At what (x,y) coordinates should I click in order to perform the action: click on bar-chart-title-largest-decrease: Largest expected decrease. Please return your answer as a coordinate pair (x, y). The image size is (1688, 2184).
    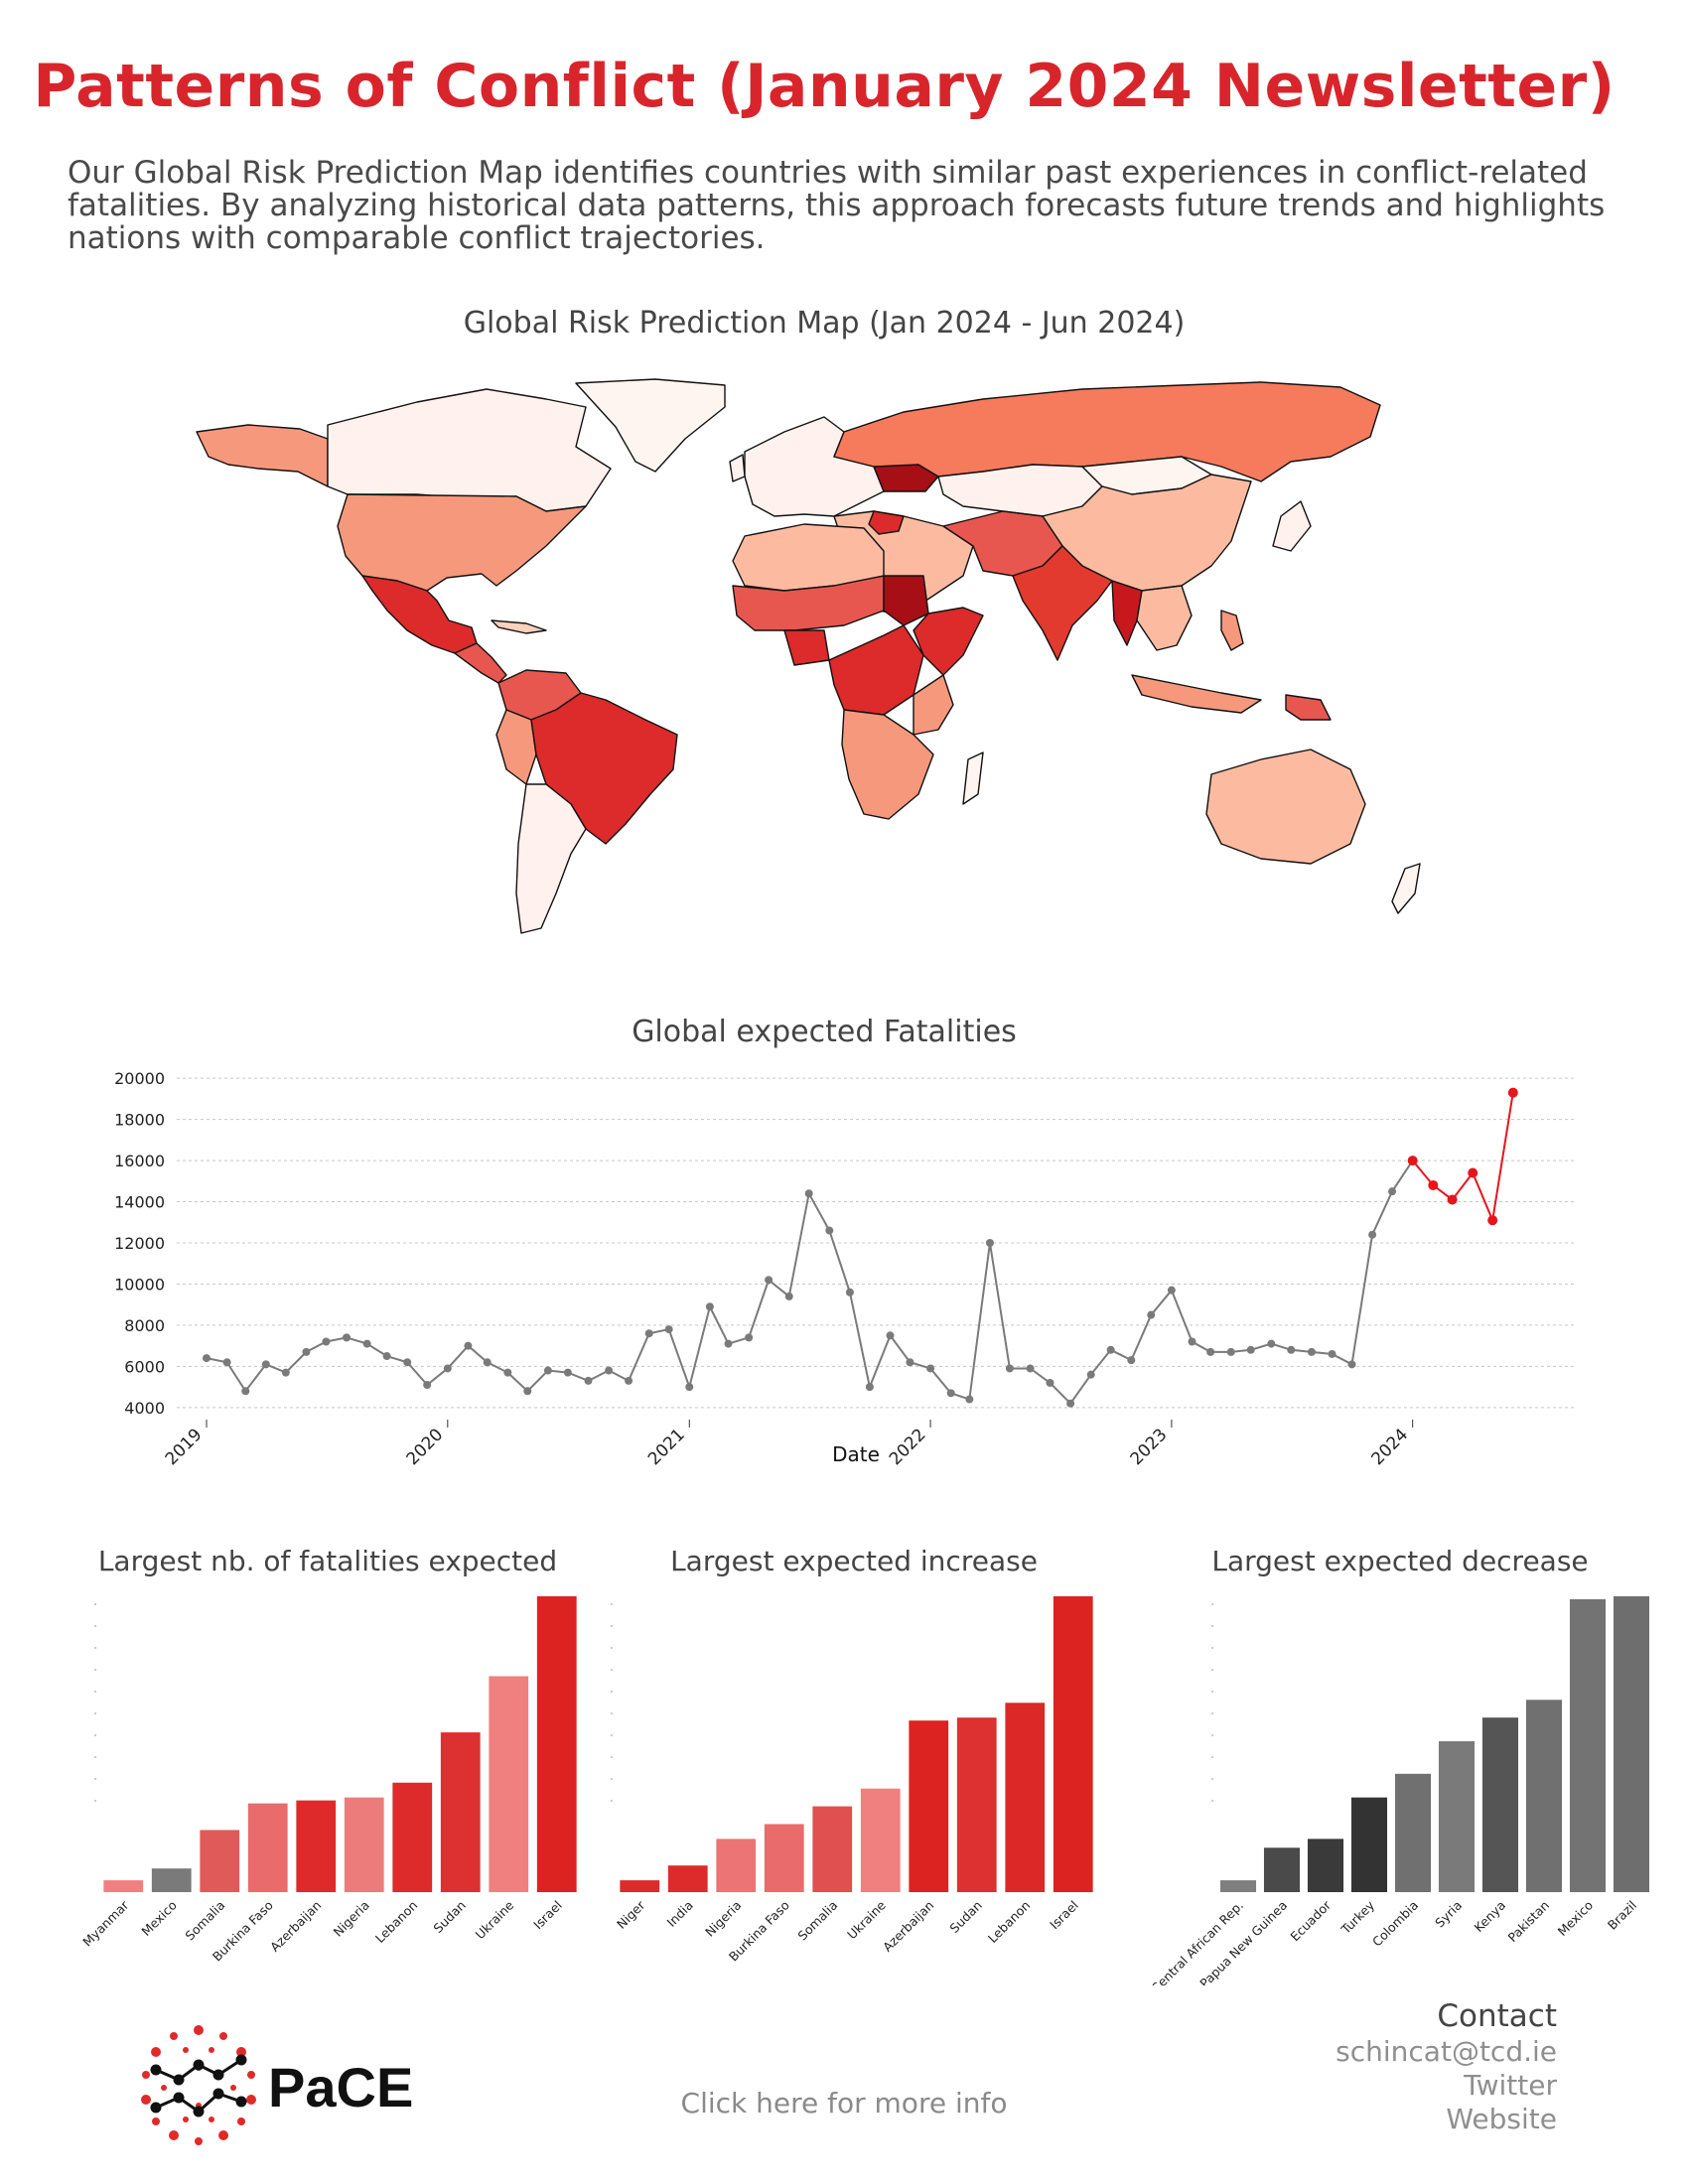
    Looking at the image, I should click on (1400, 1561).